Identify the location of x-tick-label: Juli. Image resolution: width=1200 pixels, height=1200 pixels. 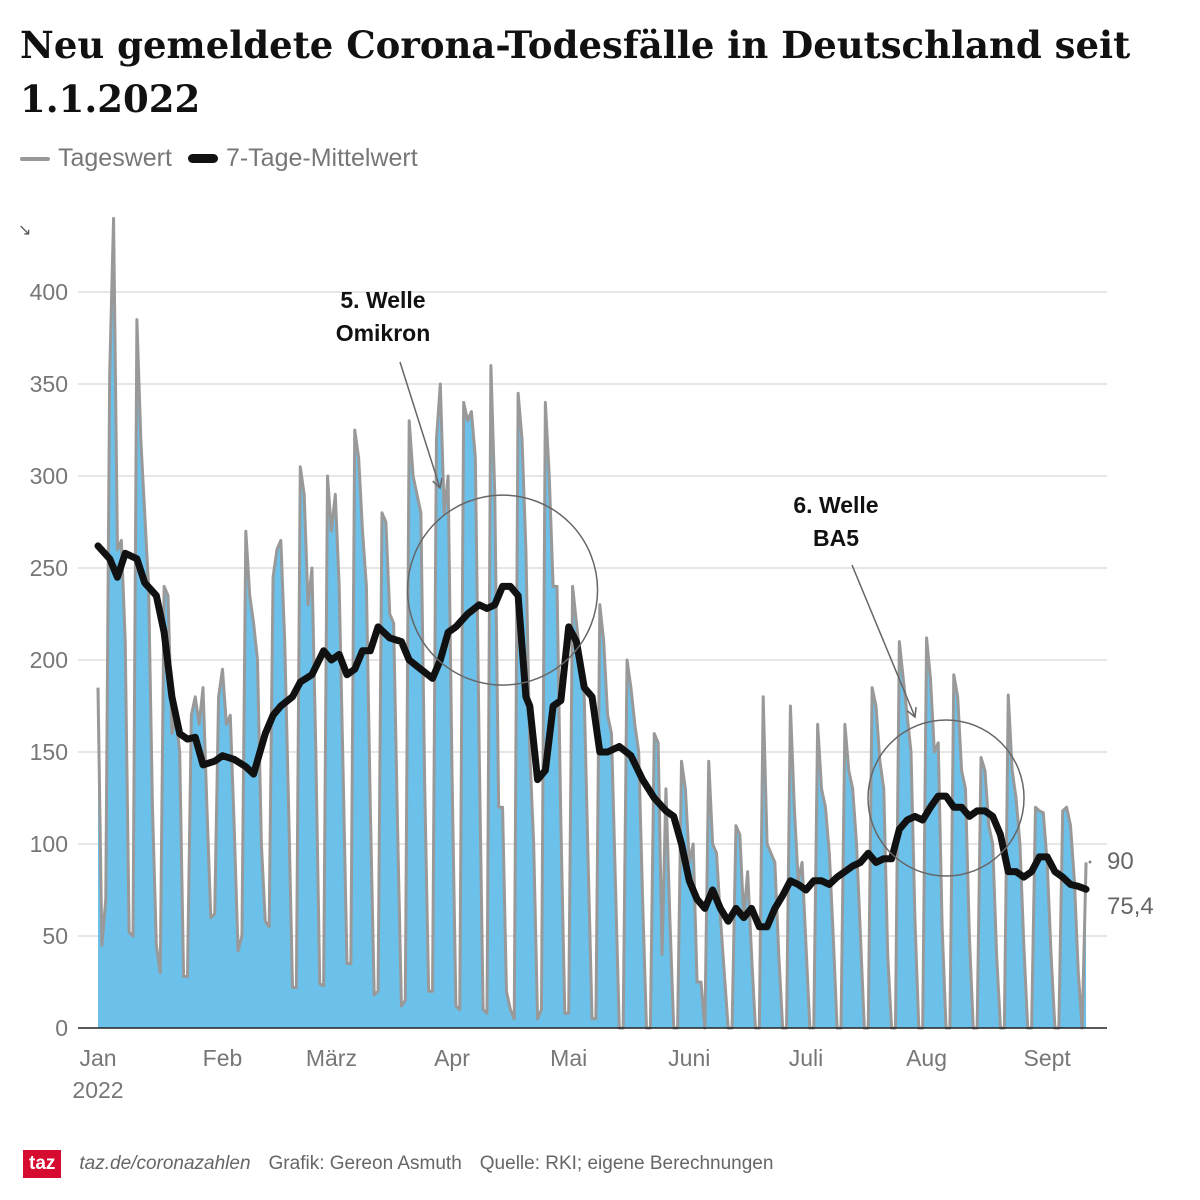
(806, 1058).